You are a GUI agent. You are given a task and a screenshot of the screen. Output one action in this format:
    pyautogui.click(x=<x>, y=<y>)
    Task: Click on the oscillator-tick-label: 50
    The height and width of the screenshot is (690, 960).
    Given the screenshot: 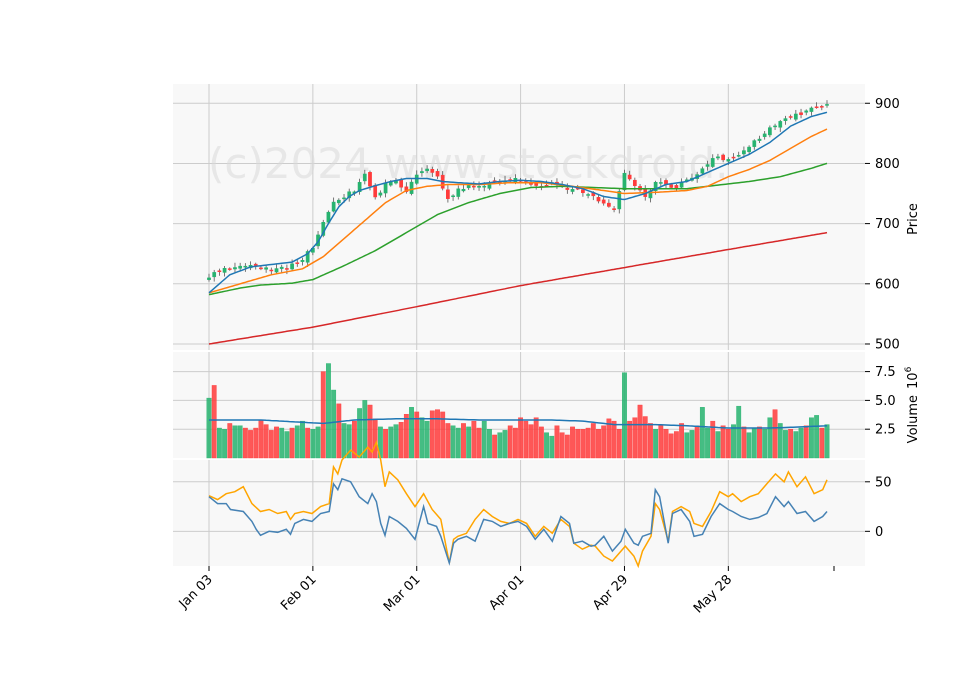 What is the action you would take?
    pyautogui.click(x=883, y=482)
    